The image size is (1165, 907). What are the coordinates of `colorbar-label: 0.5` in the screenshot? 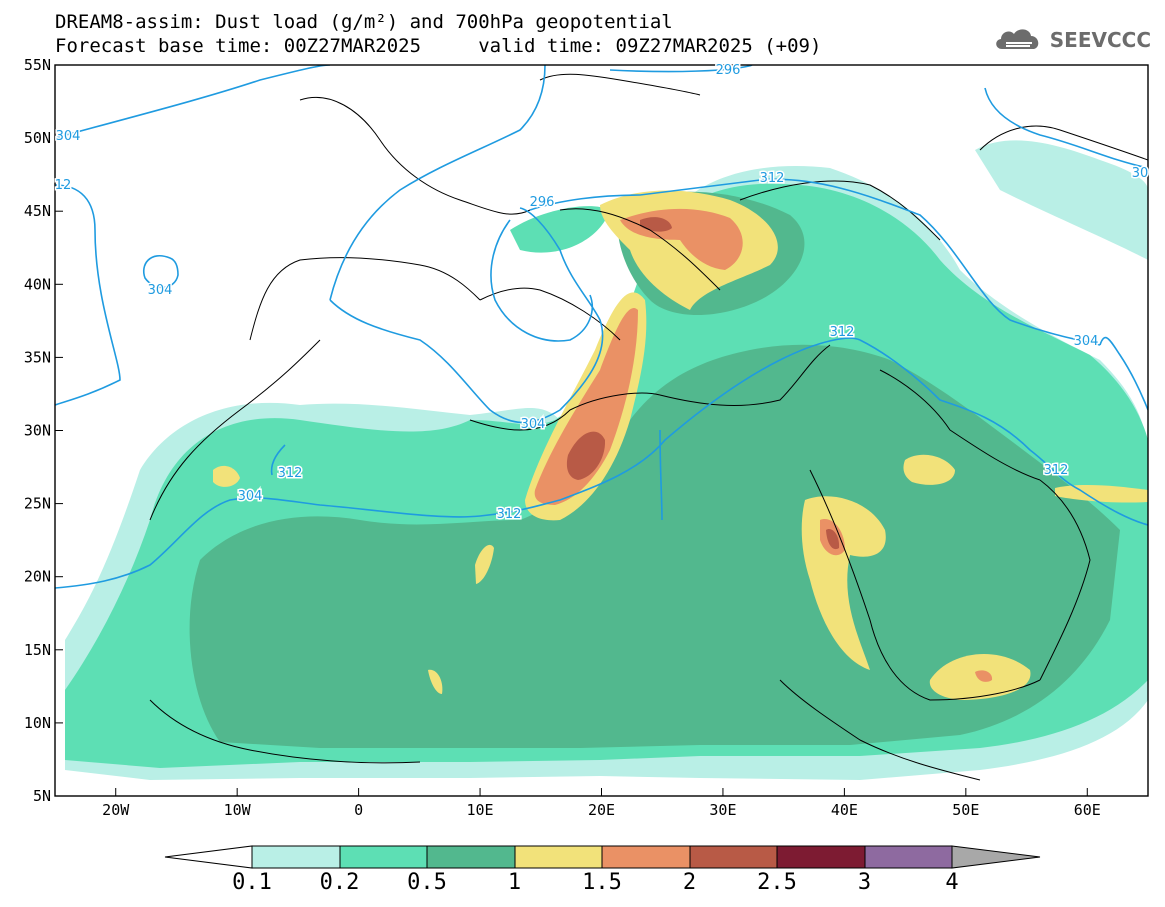 It's located at (427, 882).